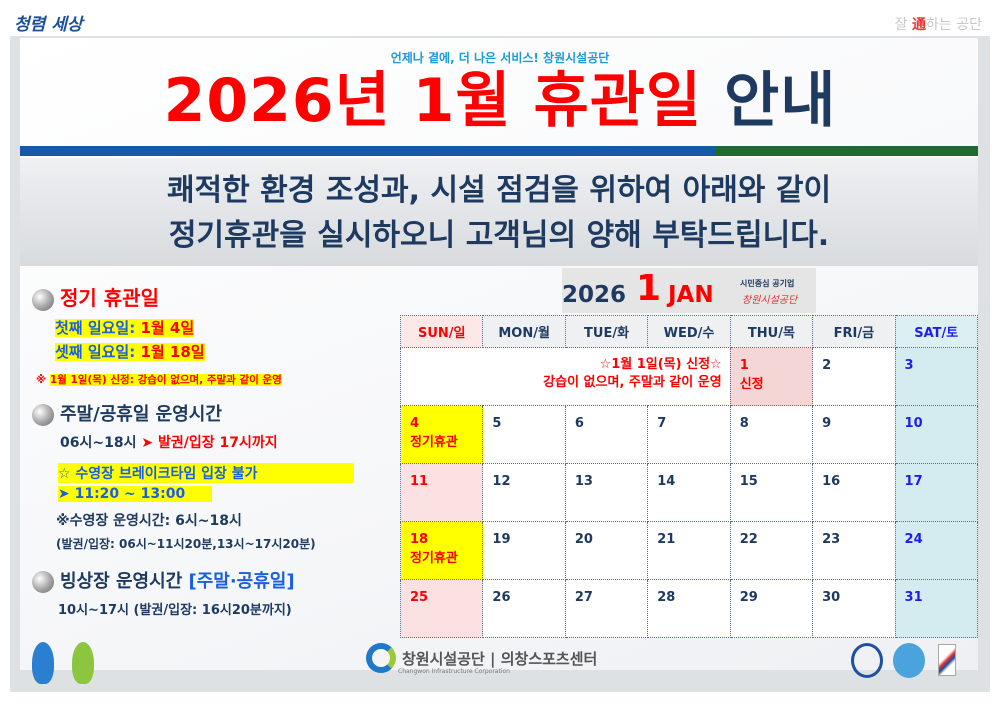  Describe the element at coordinates (95, 296) in the screenshot. I see `closed-heading: 정기 휴관일` at that location.